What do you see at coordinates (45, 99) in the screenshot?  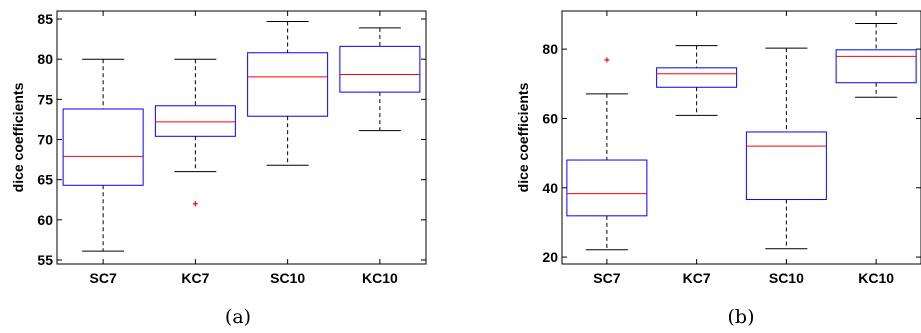 I see `y-tick-label: 75` at bounding box center [45, 99].